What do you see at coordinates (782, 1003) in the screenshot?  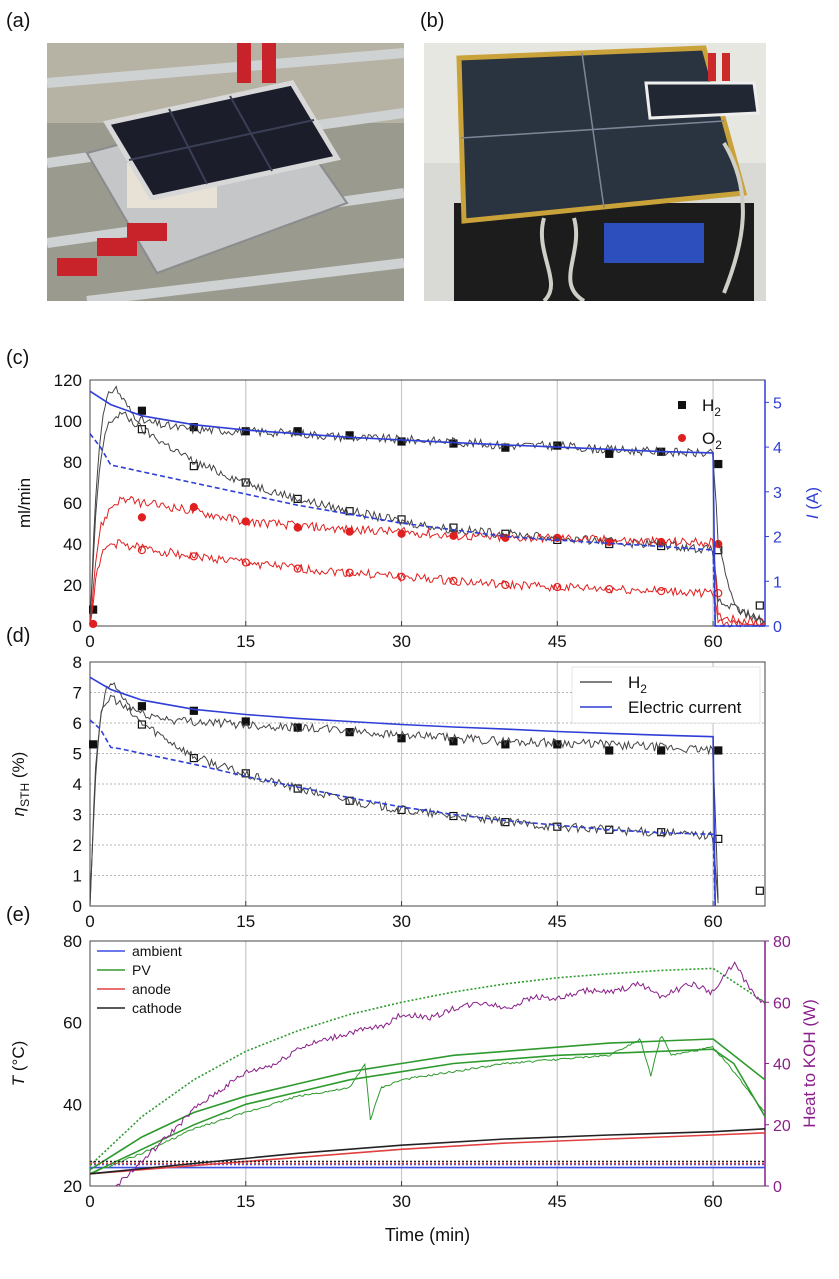 I see `y2-tick-label: 60` at bounding box center [782, 1003].